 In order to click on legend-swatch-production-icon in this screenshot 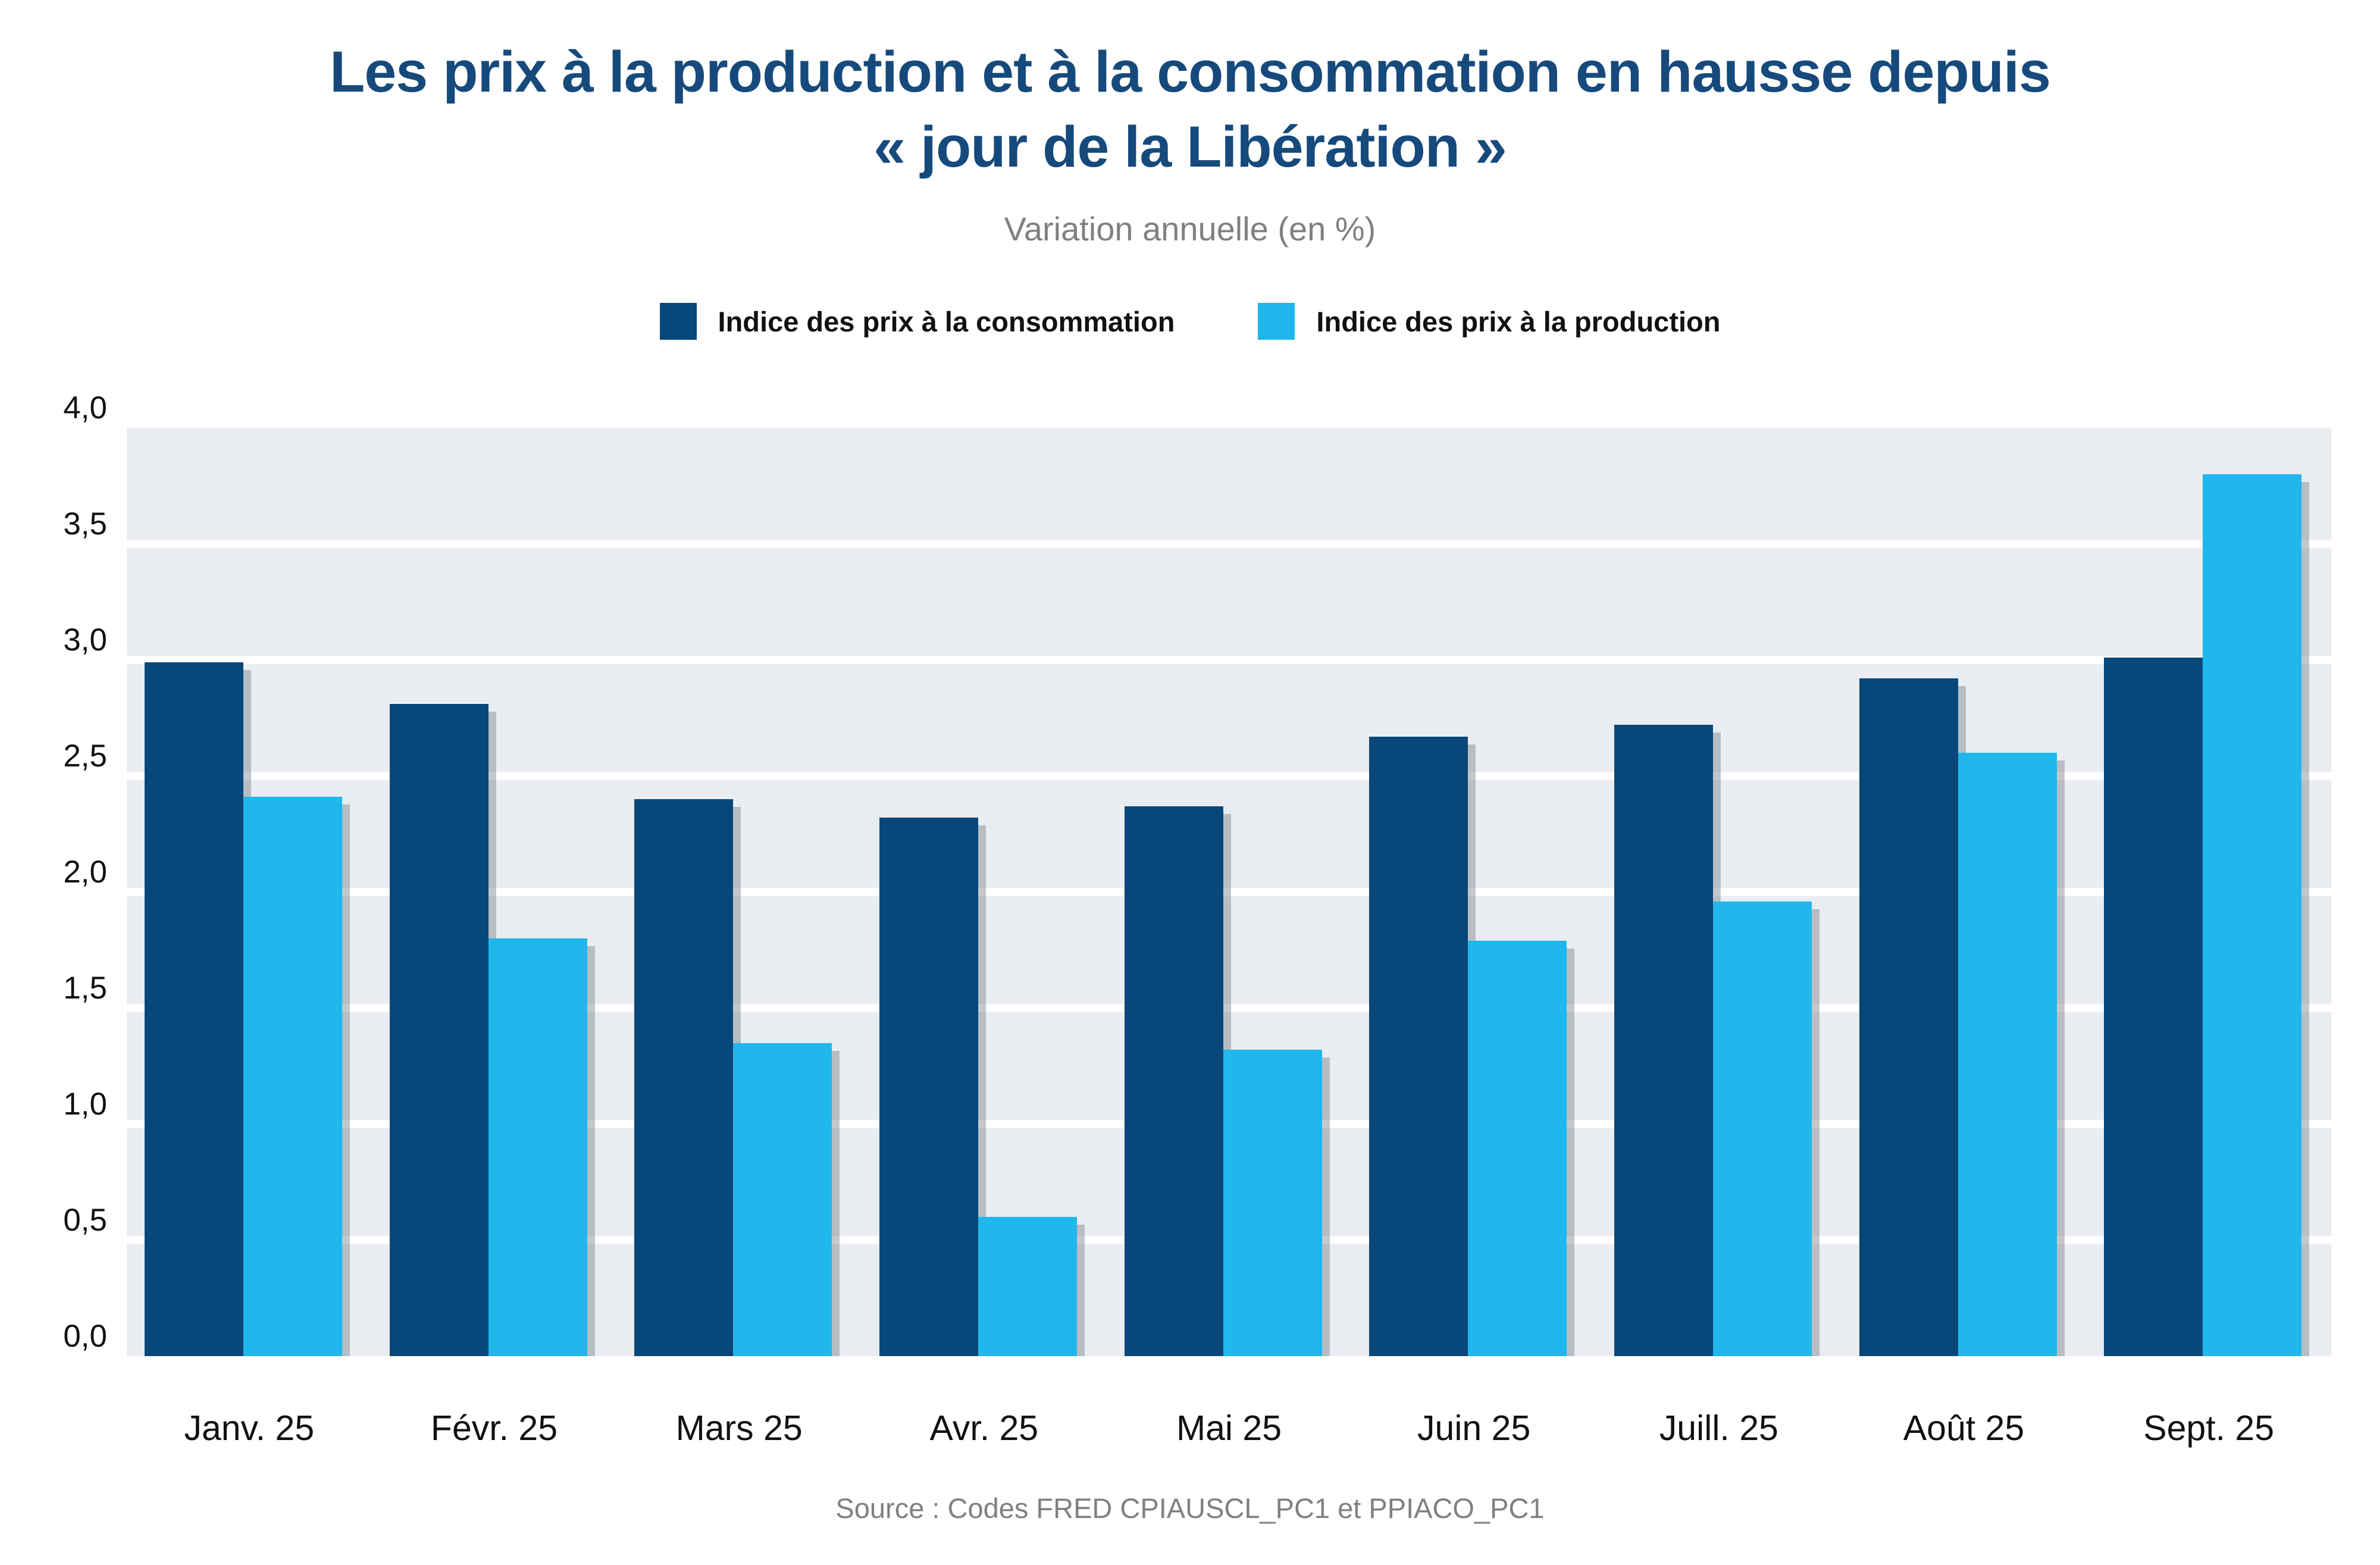, I will do `click(1276, 322)`.